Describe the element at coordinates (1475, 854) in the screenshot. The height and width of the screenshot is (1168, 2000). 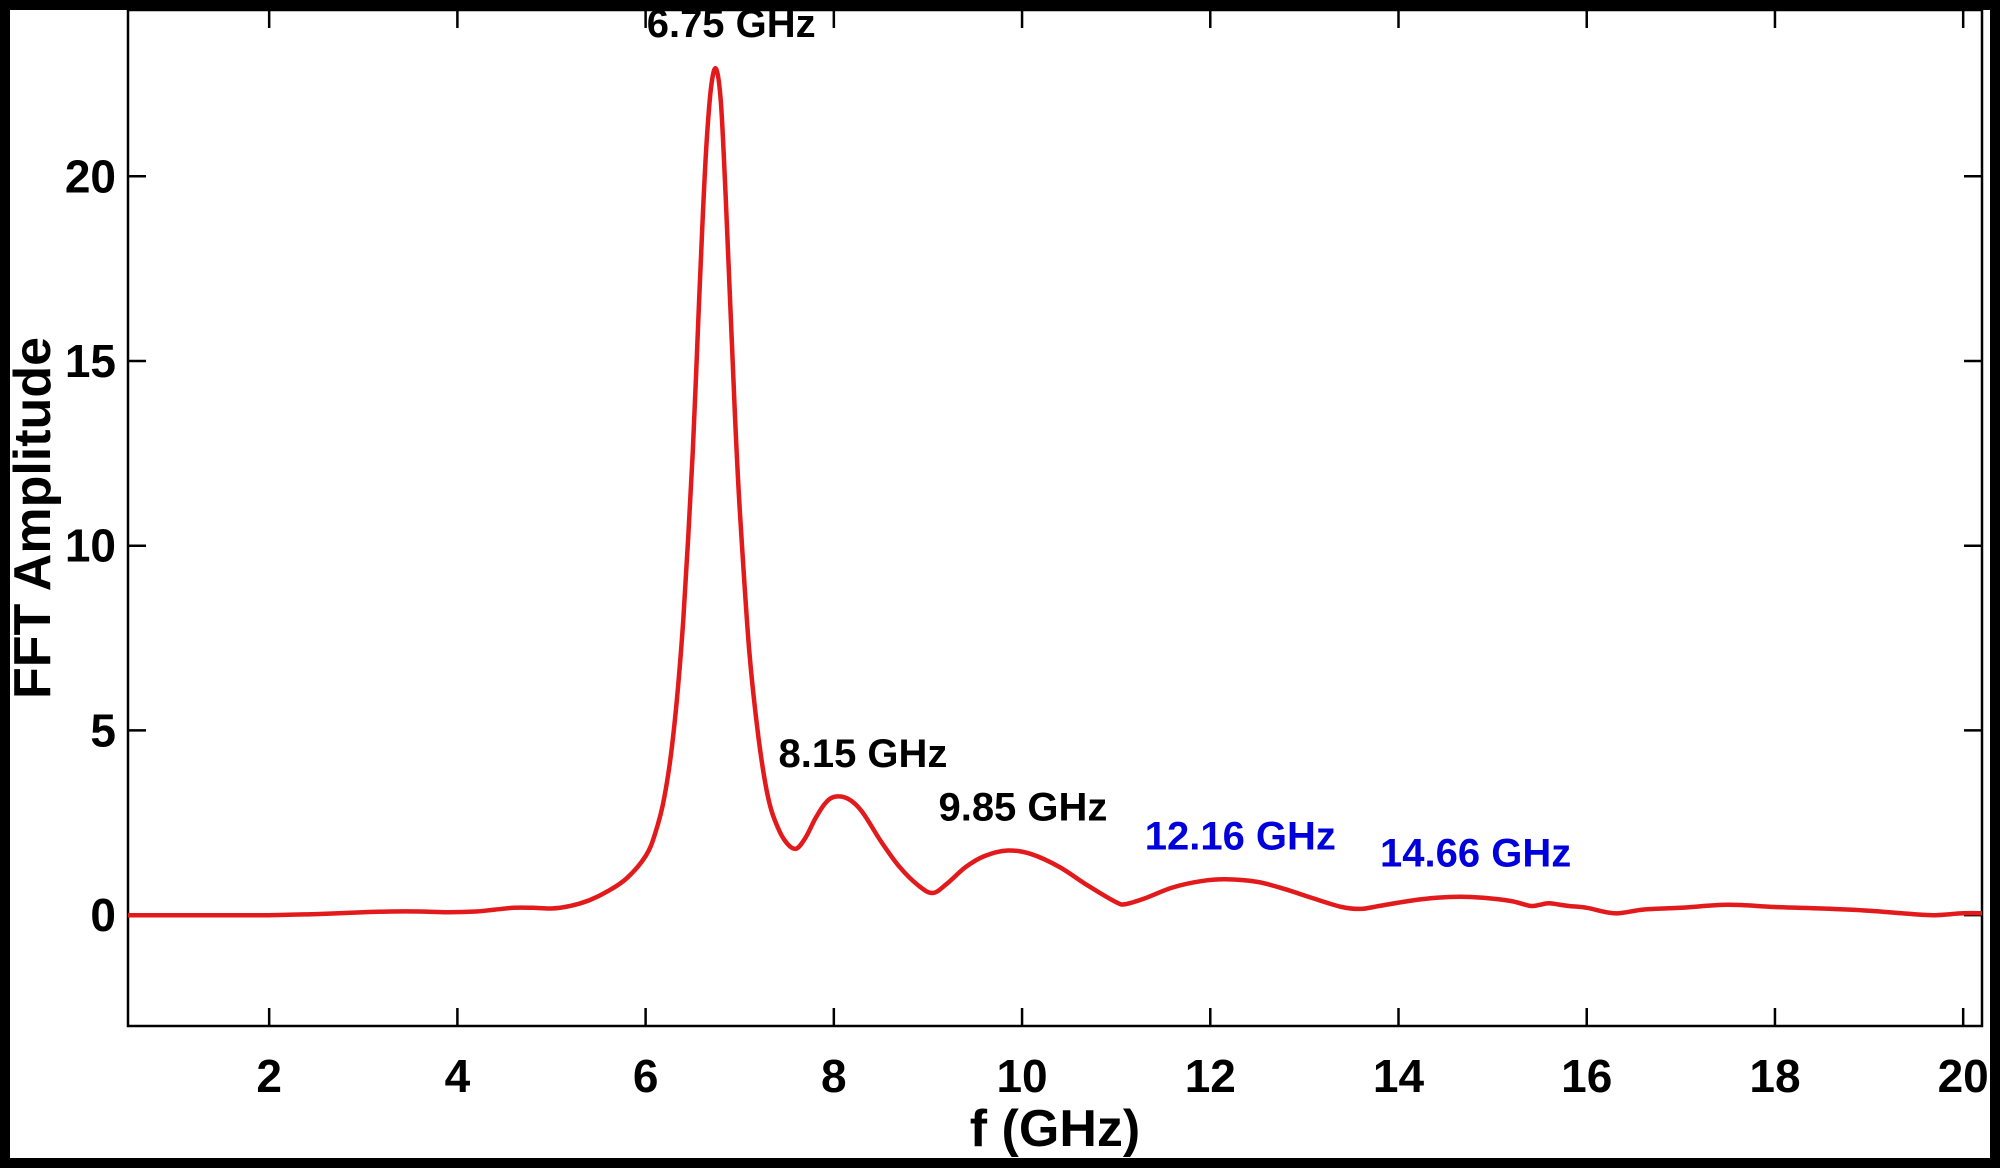
I see `peak-annotation: 14.66 GHz` at that location.